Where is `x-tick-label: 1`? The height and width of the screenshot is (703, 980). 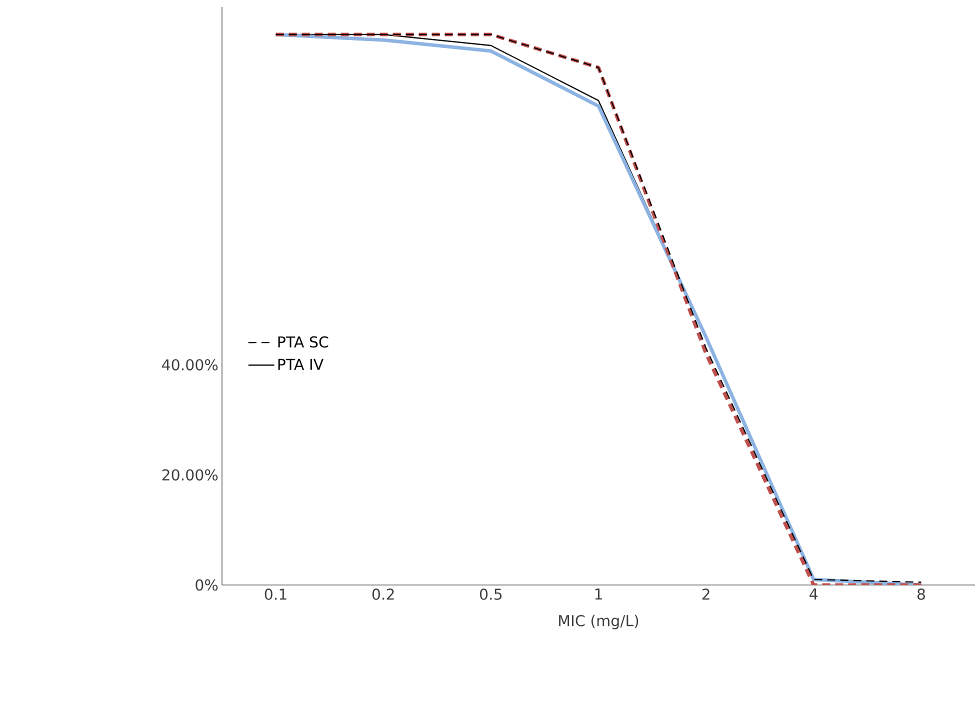
x-tick-label: 1 is located at coordinates (598, 594).